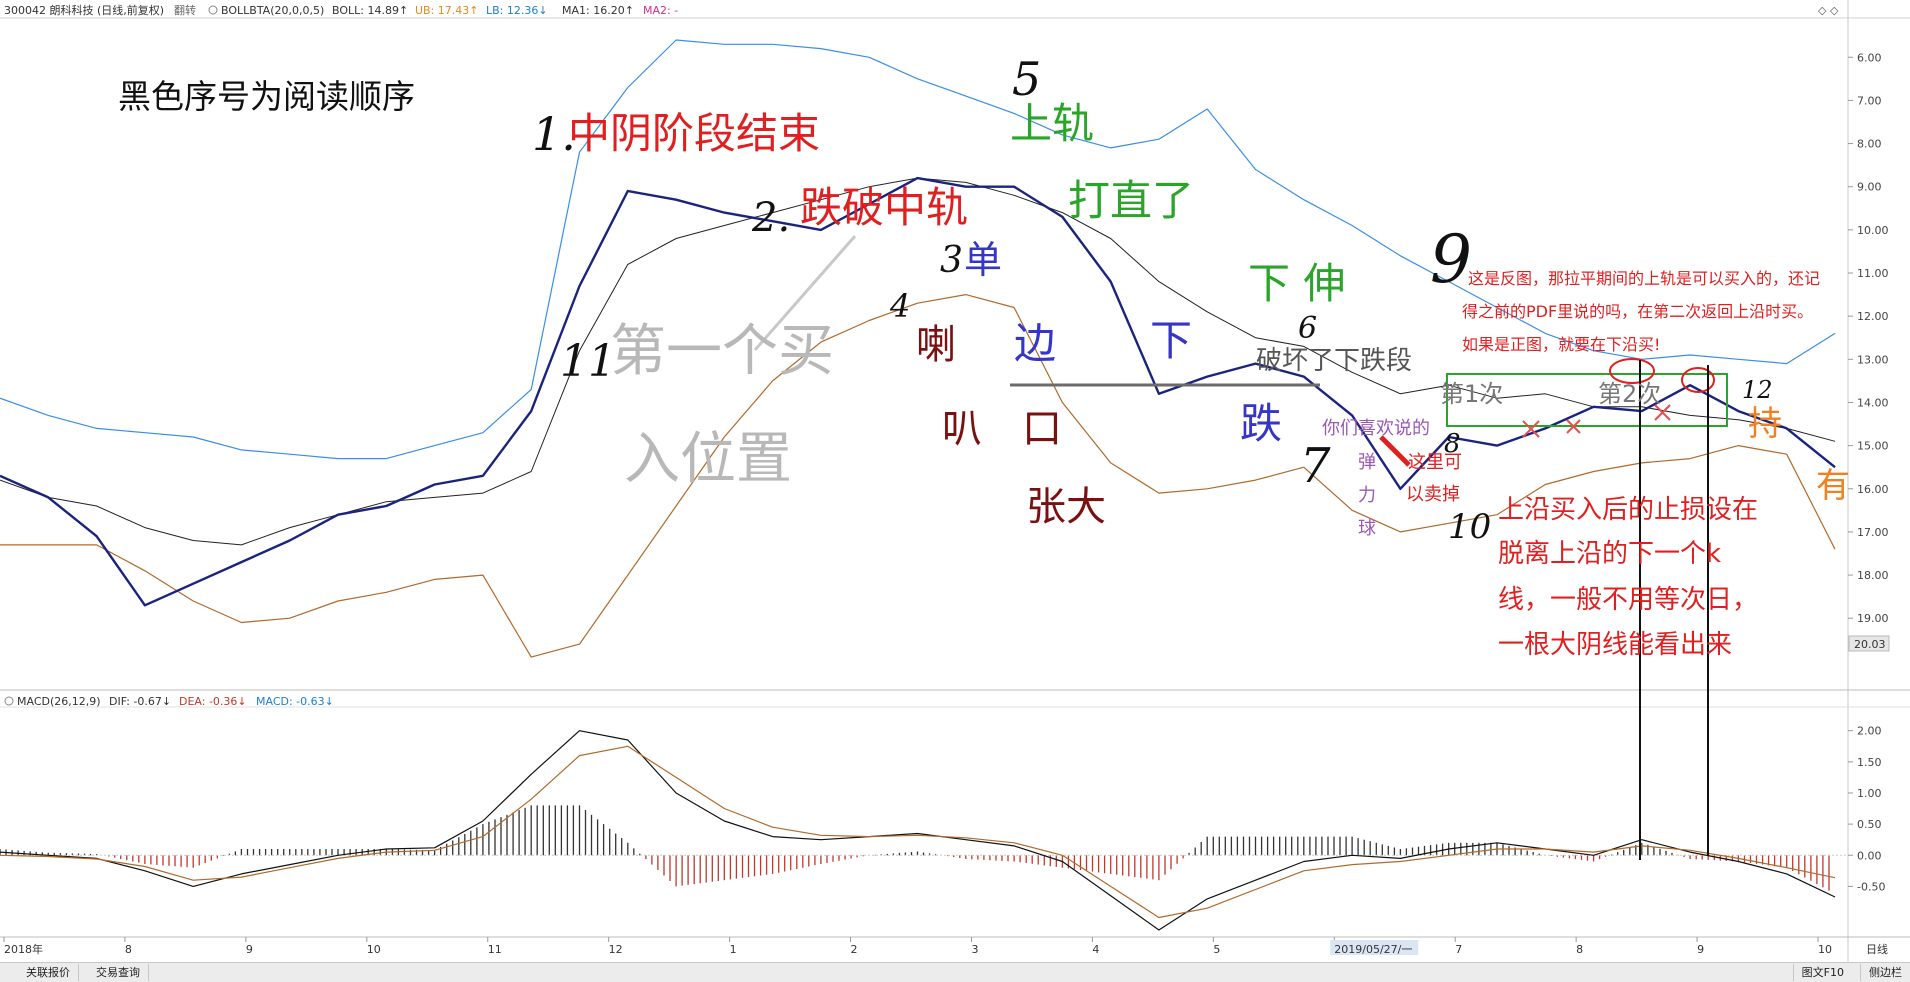  I want to click on cursor-date-box, so click(1374, 947).